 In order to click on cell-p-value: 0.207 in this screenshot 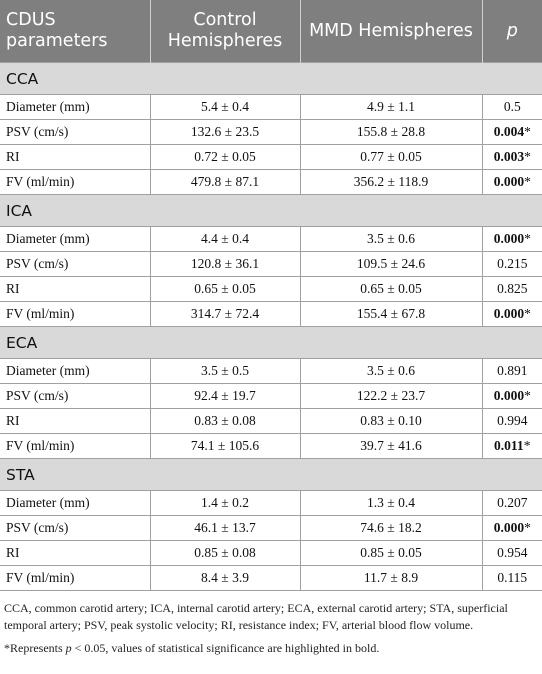, I will do `click(512, 503)`.